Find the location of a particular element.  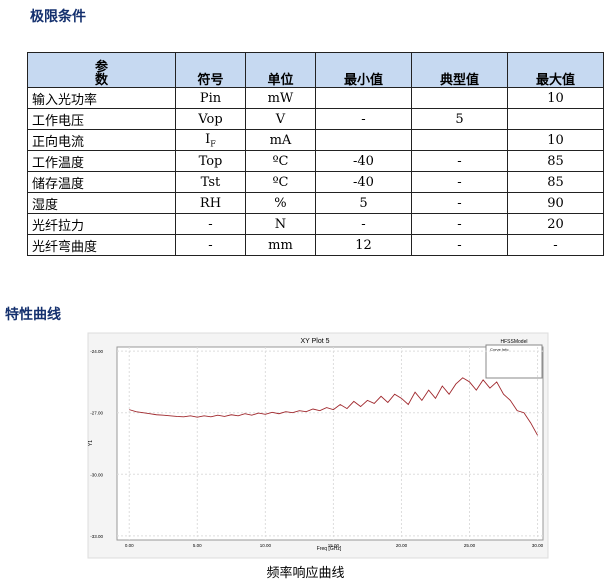

table-row: 工作温度 Top ºC -40-85 is located at coordinates (316, 161).